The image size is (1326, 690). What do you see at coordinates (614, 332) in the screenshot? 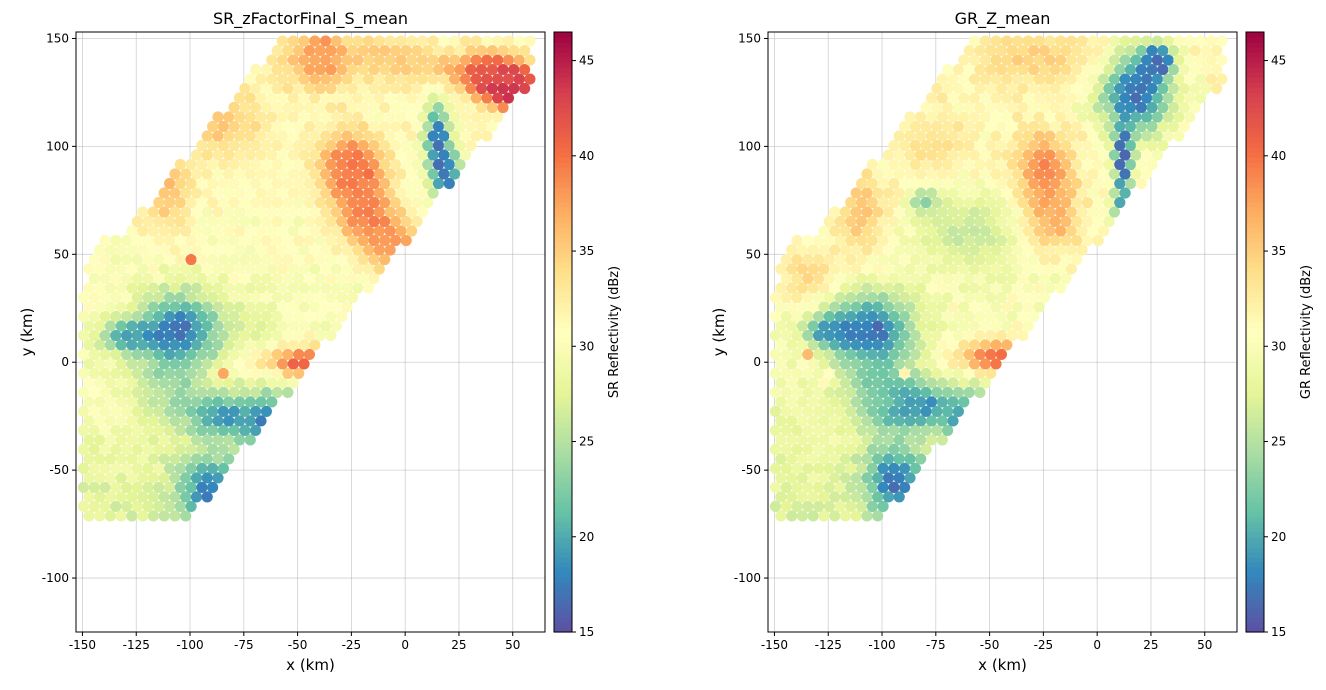
I see `colorbar-label: SR Reflectivity (dBz)` at bounding box center [614, 332].